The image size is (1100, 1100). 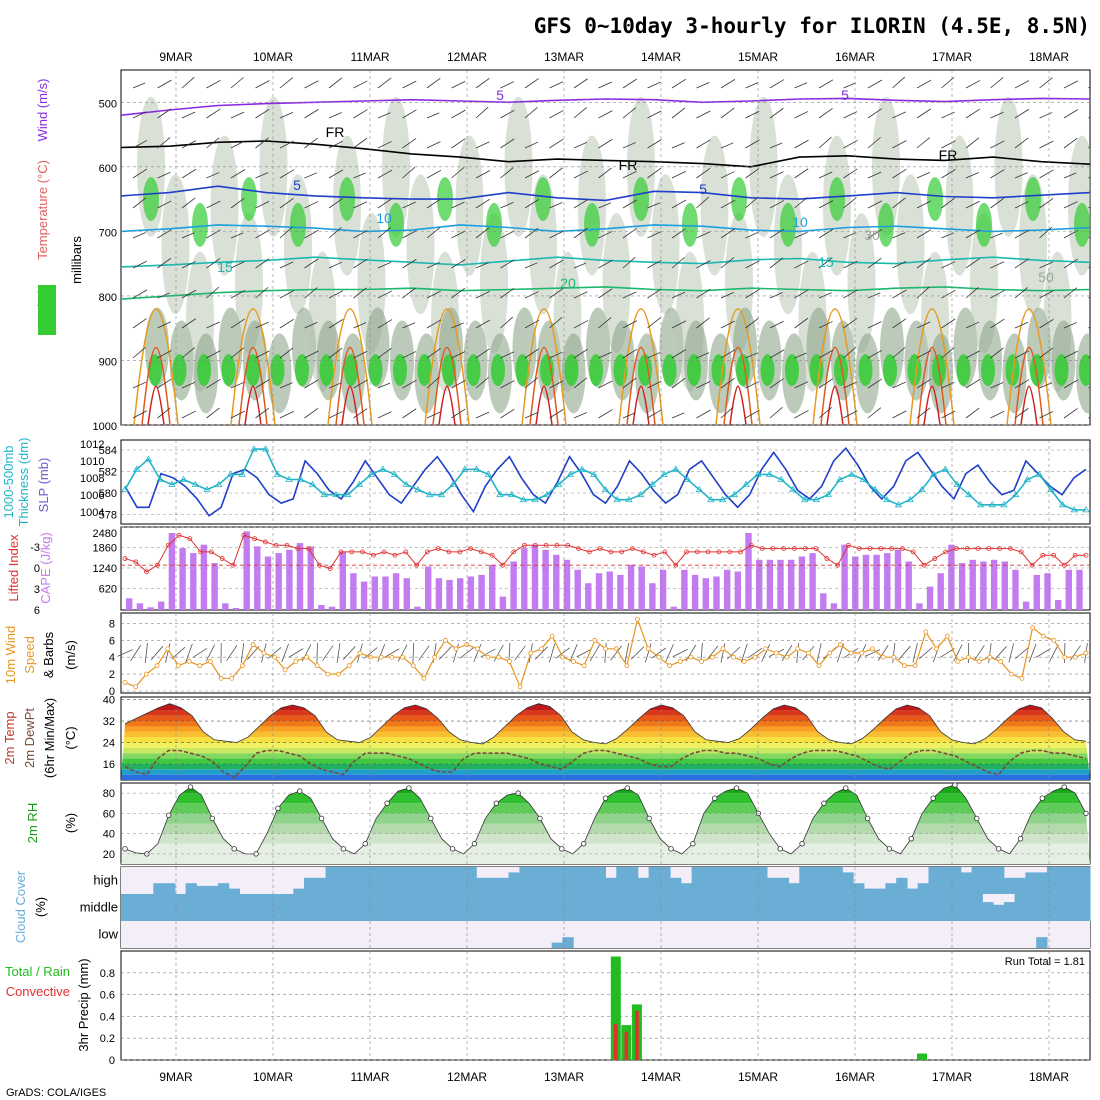 What do you see at coordinates (605, 761) in the screenshot?
I see `temperature-band` at bounding box center [605, 761].